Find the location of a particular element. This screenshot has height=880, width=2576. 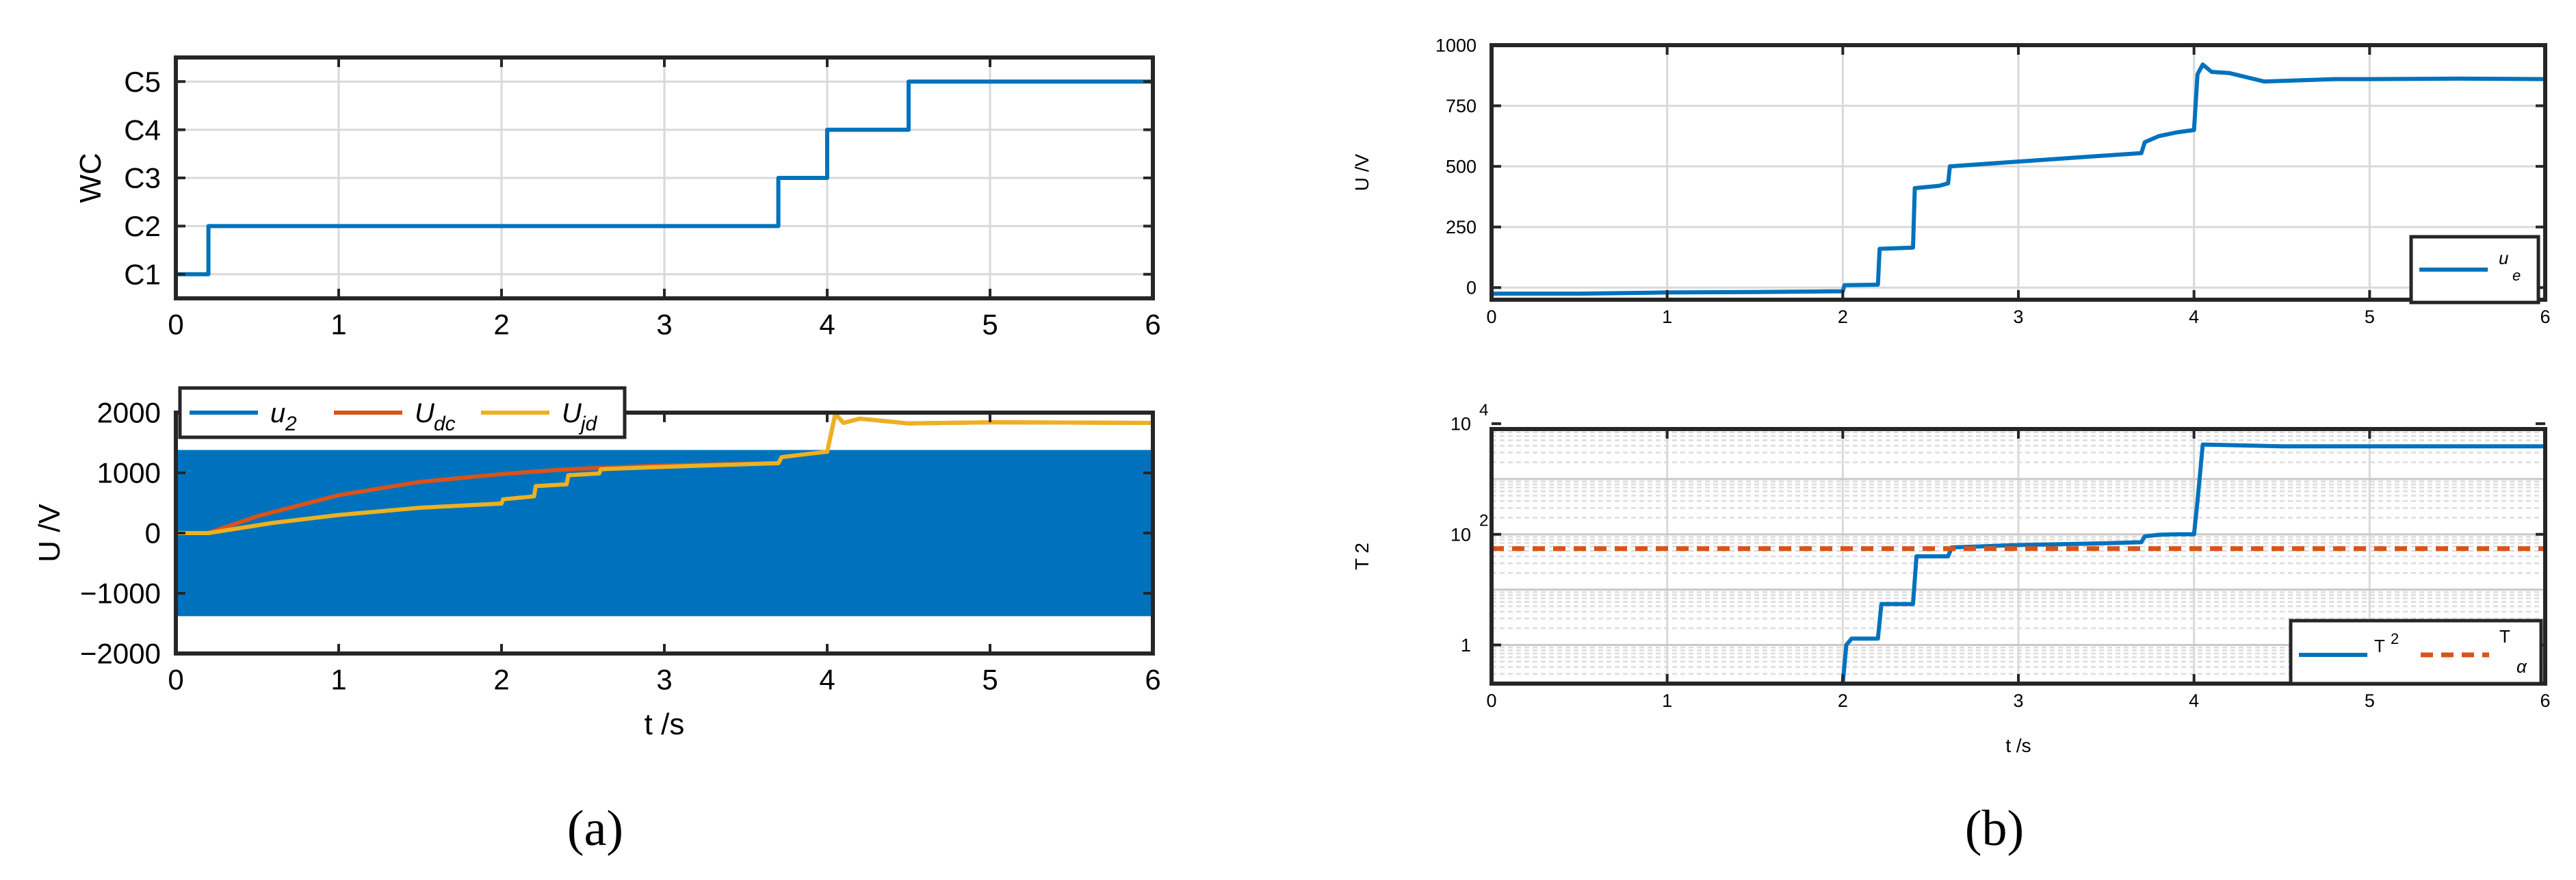

legend-entry-subscript: e is located at coordinates (2516, 275).